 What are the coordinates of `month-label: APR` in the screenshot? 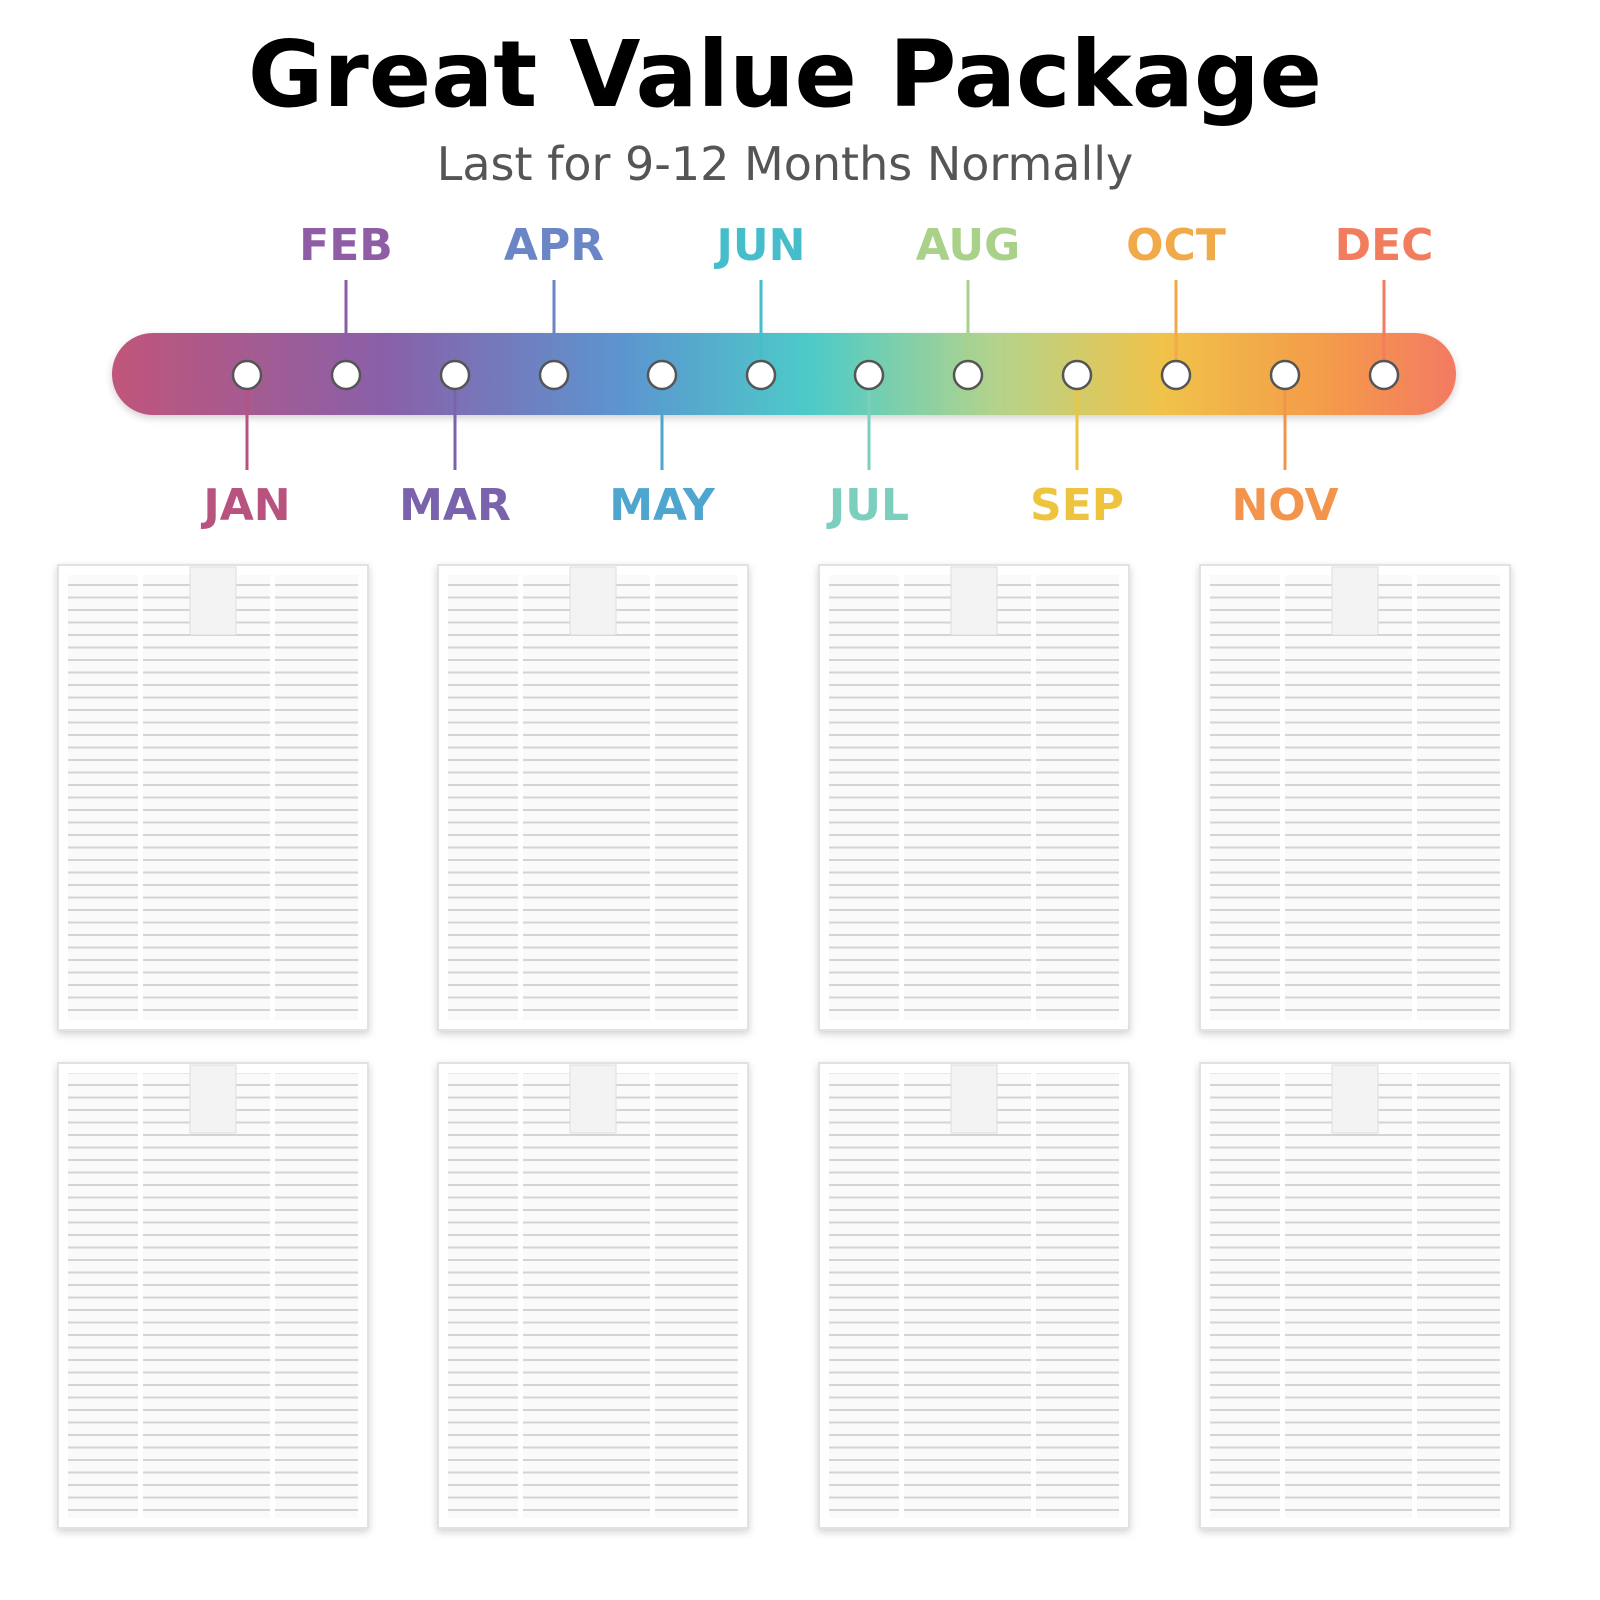 It's located at (554, 245).